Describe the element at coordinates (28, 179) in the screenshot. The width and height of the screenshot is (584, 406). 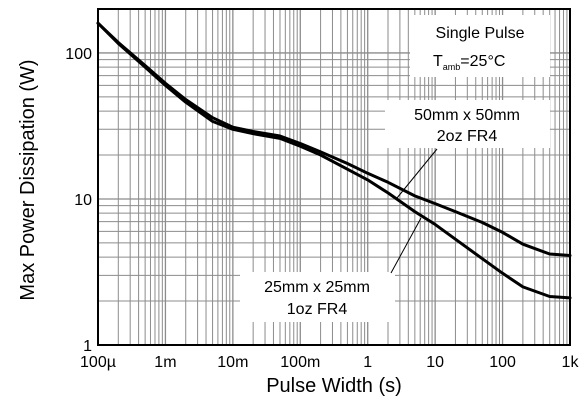
I see `y-axis-label: Max Power Dissipation (W)` at that location.